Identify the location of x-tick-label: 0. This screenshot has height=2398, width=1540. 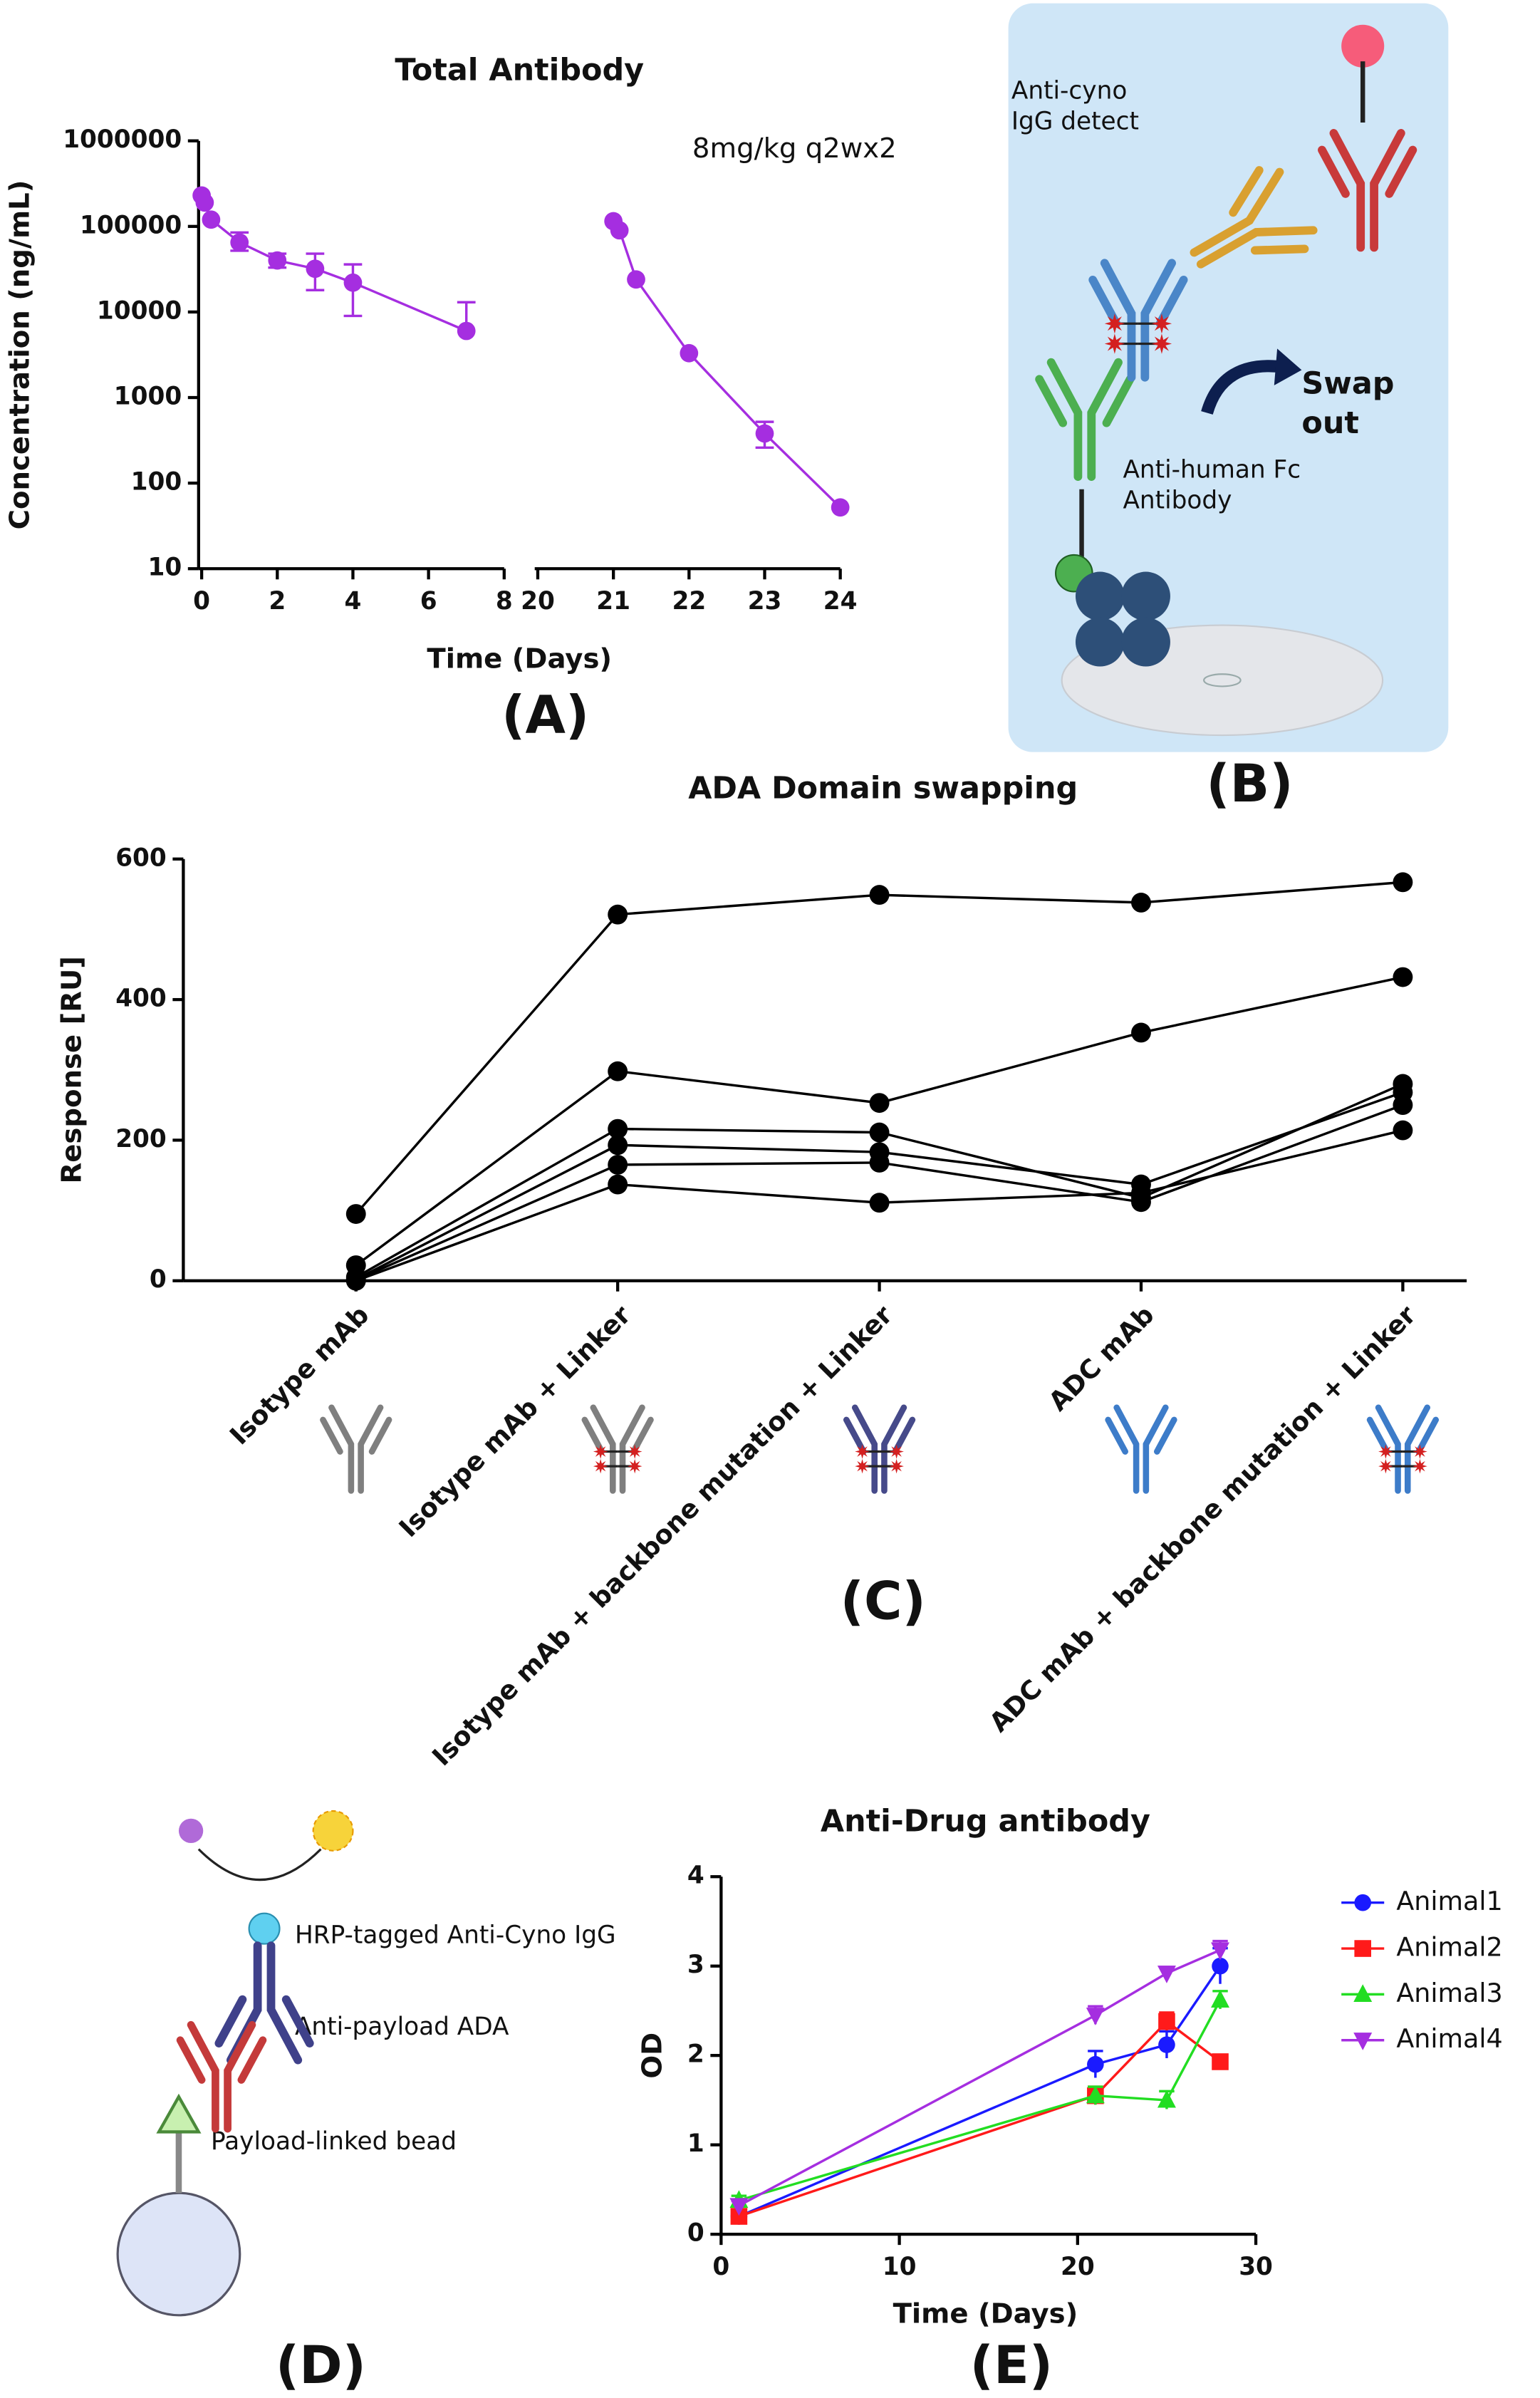
(720, 2267).